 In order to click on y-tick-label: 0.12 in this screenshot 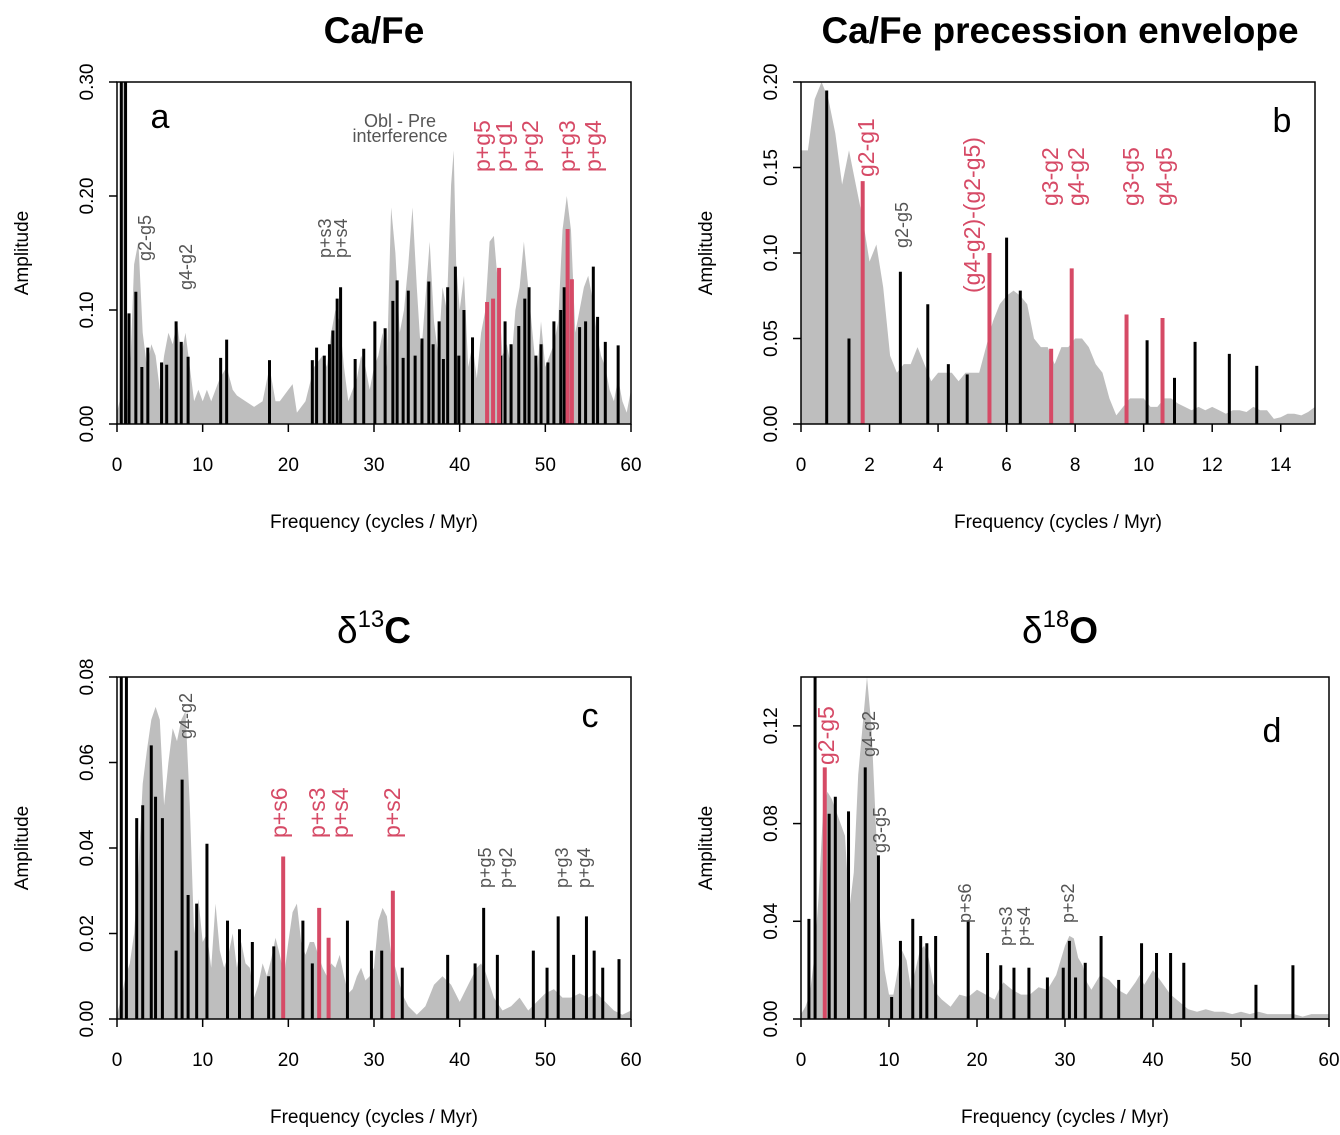, I will do `click(771, 725)`.